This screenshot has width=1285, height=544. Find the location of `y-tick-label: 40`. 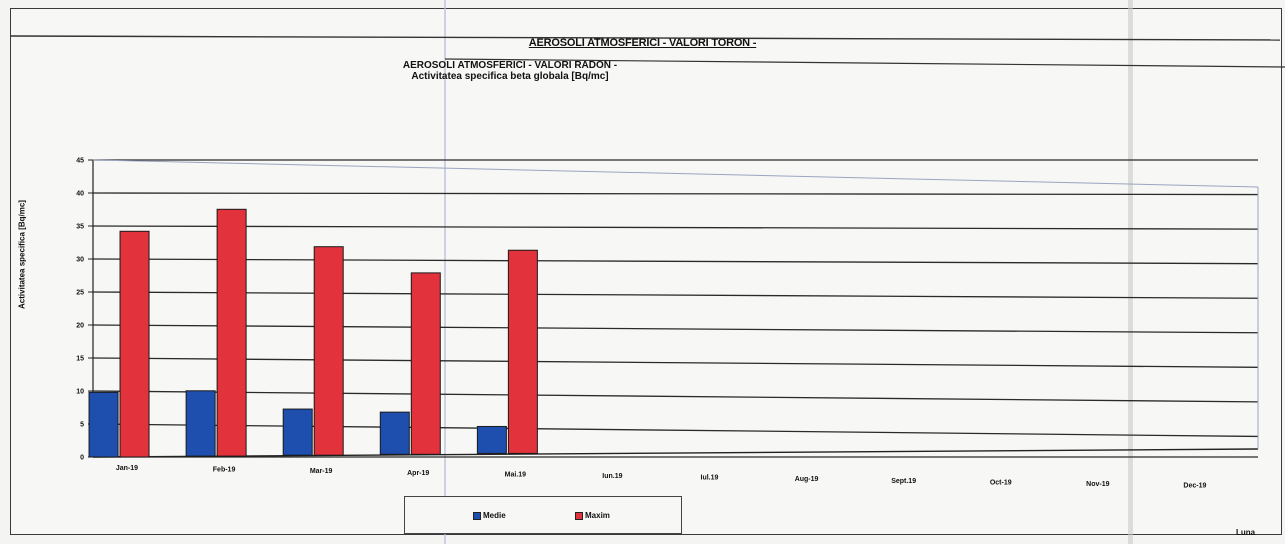

y-tick-label: 40 is located at coordinates (80, 194).